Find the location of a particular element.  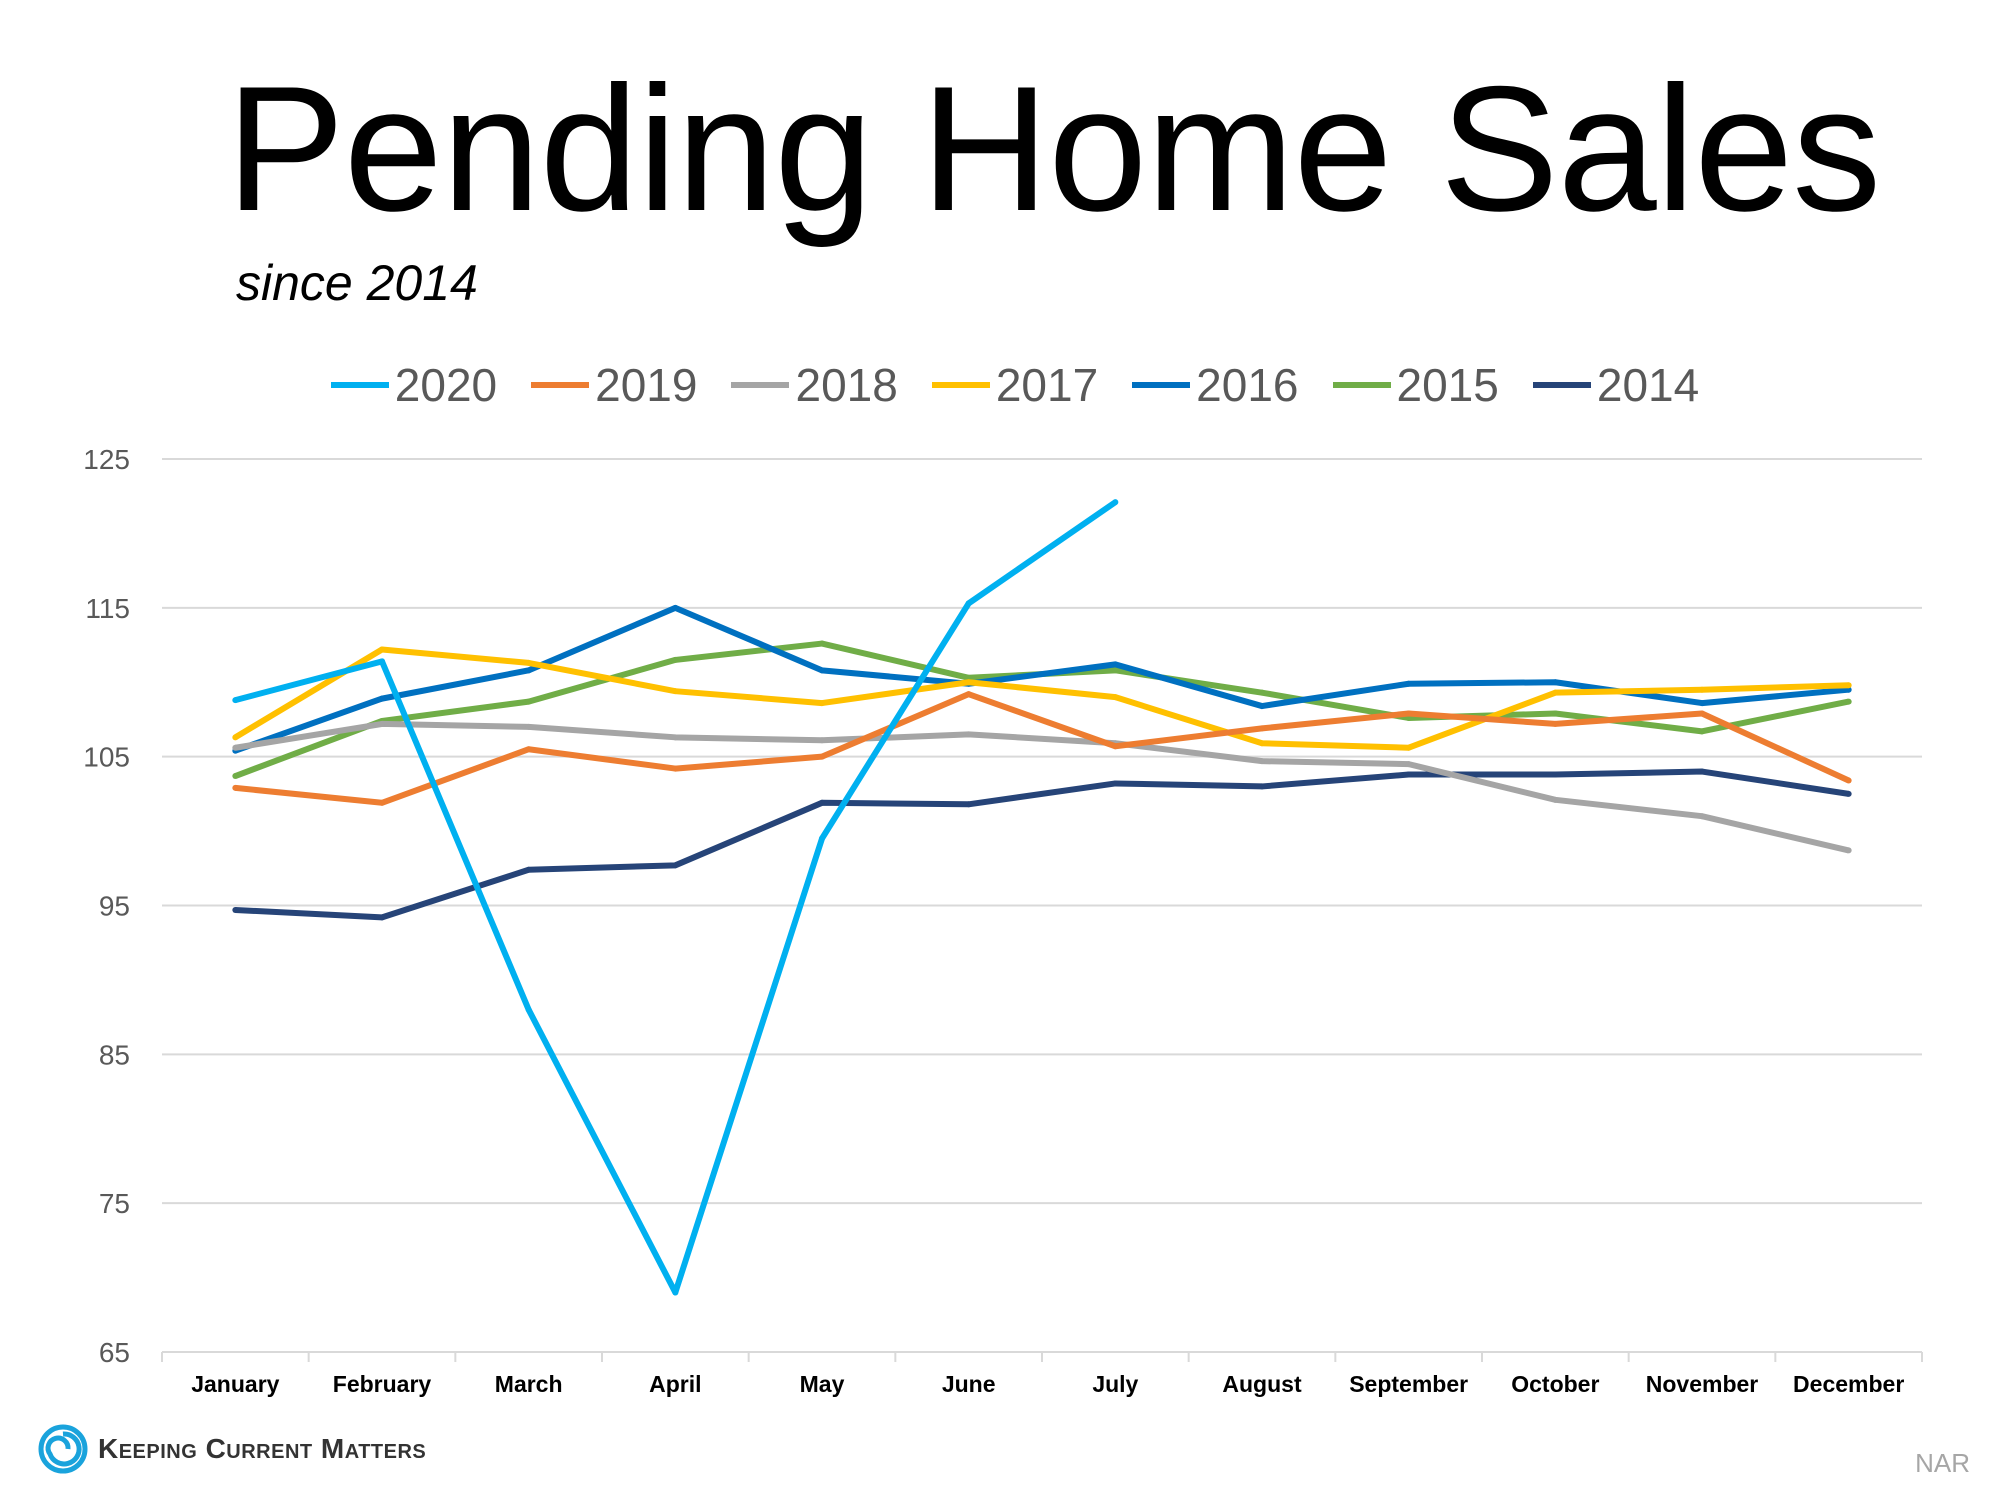

y-tick-label: 105 is located at coordinates (106, 757).